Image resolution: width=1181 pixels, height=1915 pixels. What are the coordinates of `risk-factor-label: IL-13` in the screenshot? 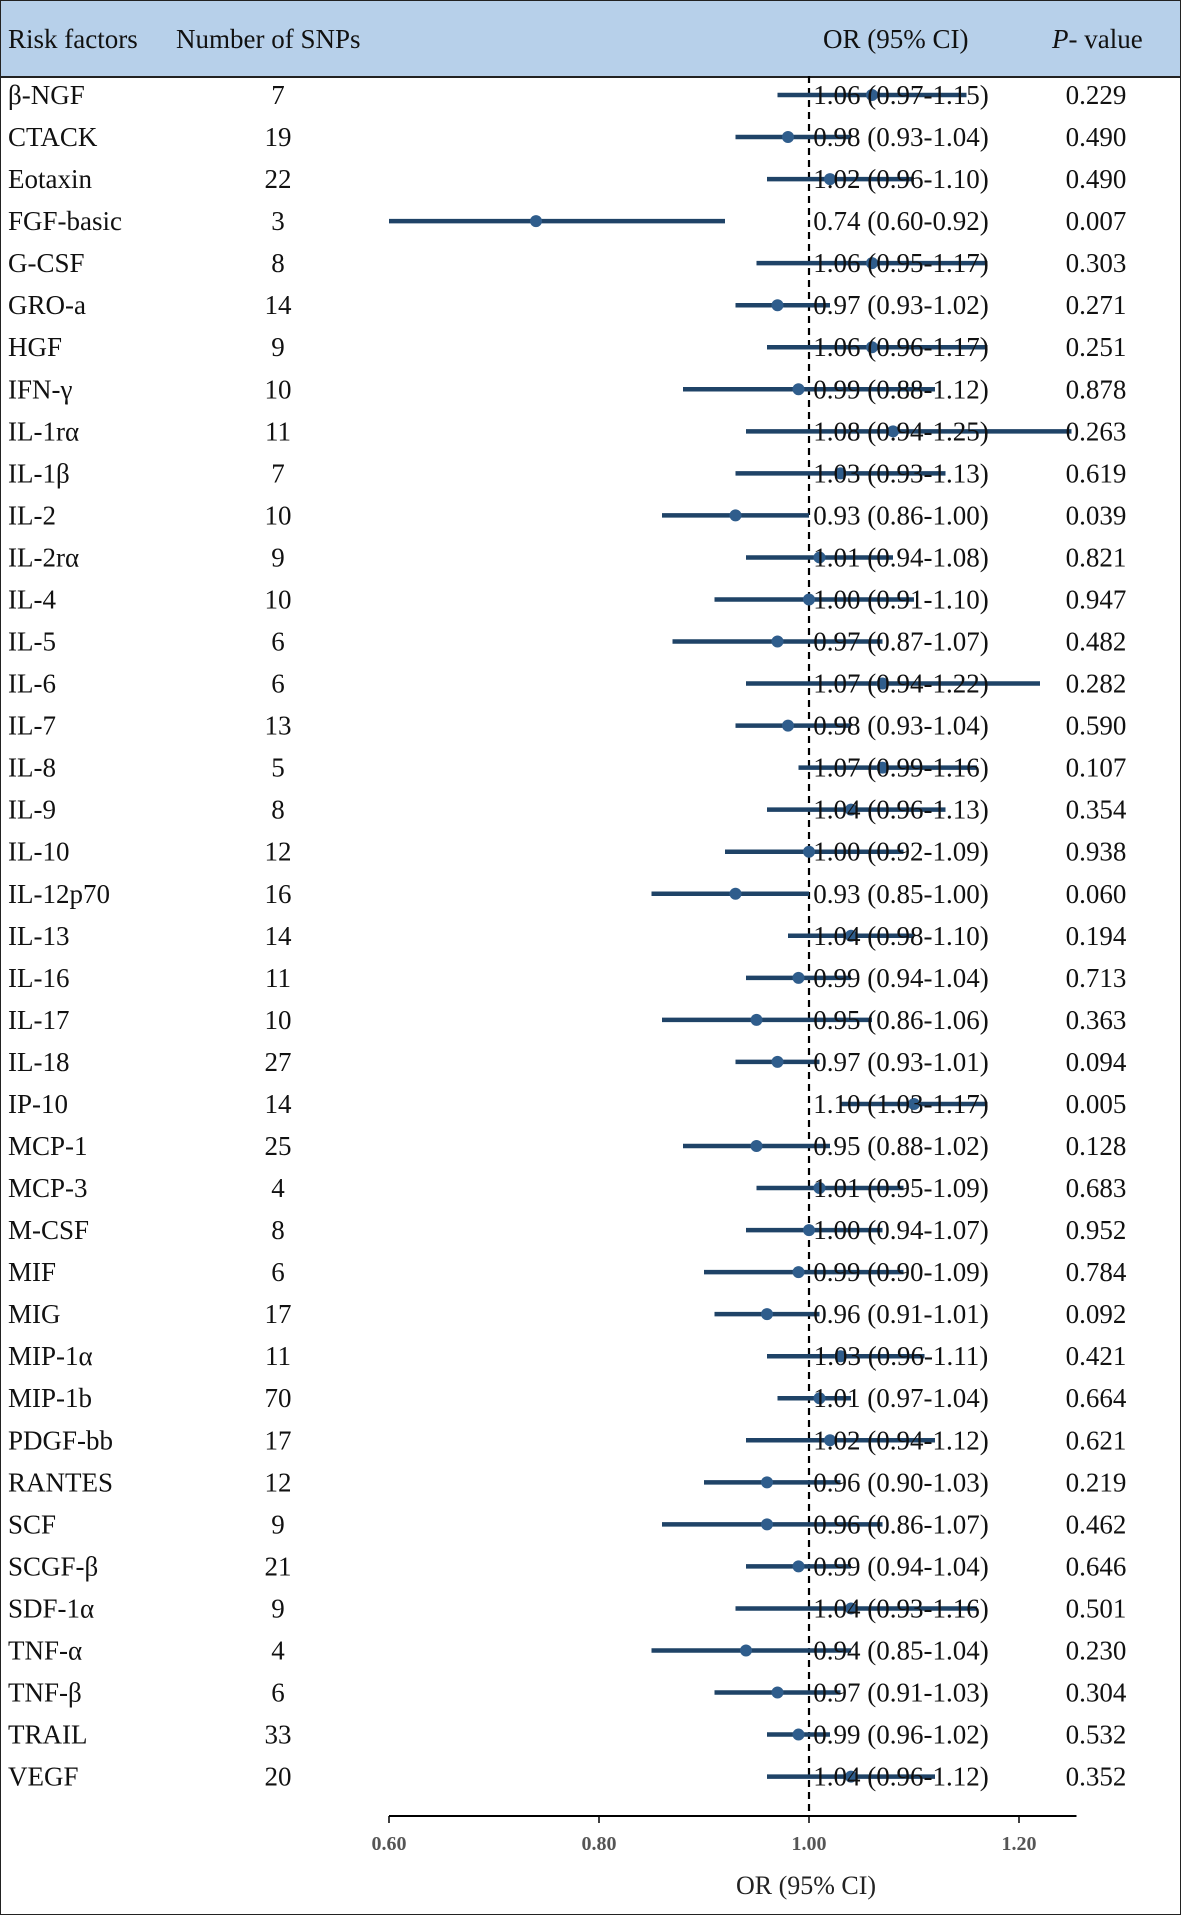 It's located at (38, 936).